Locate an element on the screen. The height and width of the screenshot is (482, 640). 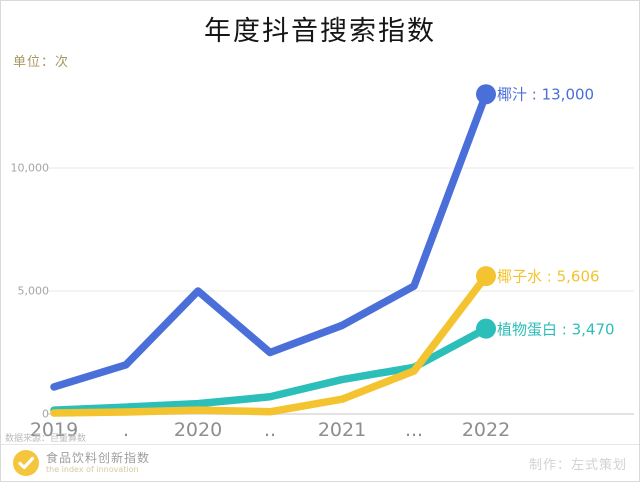
brand-name: 食品饮料创新指数 is located at coordinates (98, 457).